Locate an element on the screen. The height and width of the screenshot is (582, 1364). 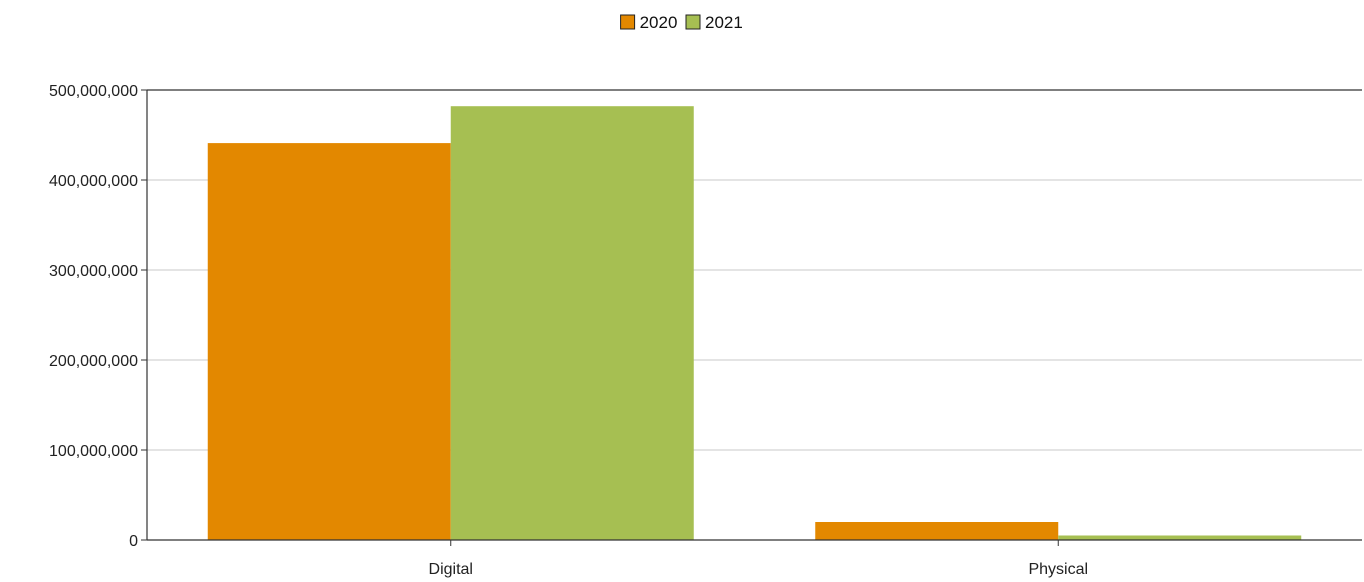
y-tick-label: 500,000,000 is located at coordinates (93, 91).